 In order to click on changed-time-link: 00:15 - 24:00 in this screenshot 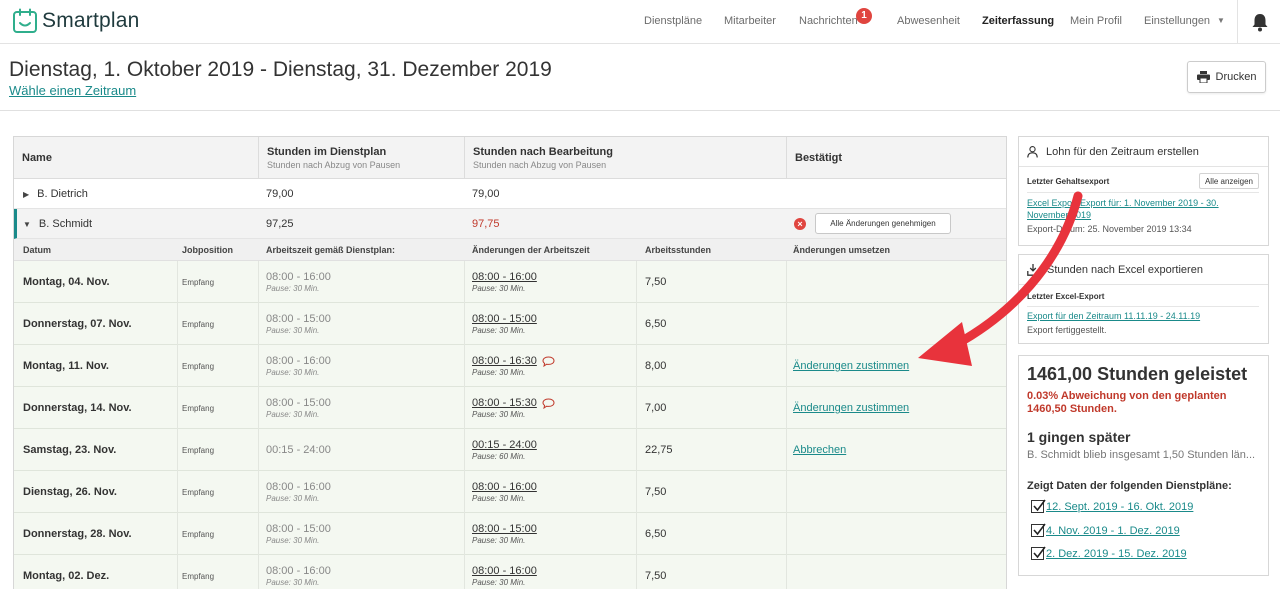, I will do `click(504, 445)`.